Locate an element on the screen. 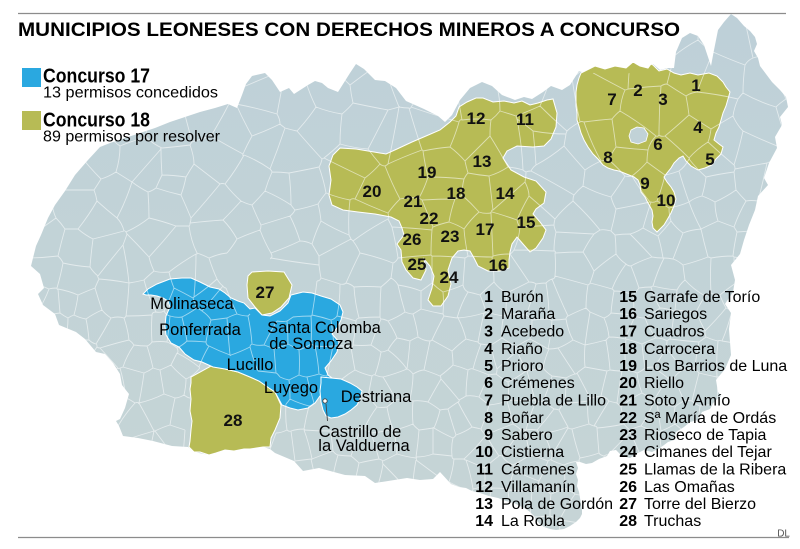  svg-text: 89 permisos por resolver is located at coordinates (132, 137).